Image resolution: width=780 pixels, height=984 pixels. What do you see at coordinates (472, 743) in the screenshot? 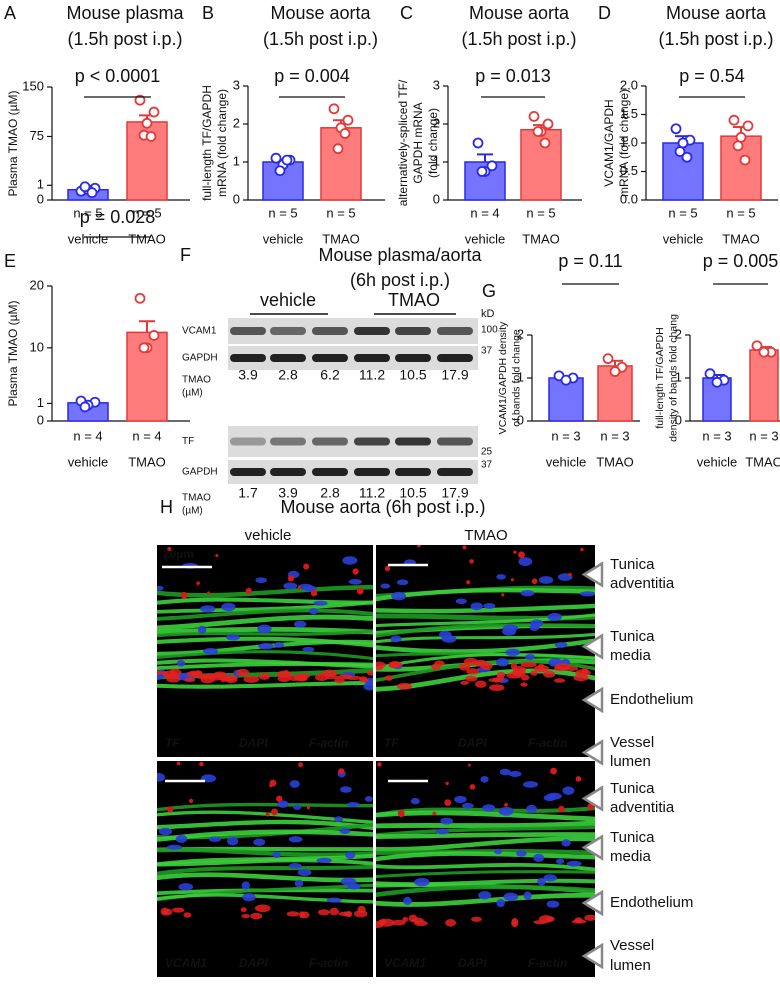
I see `stain-label: DAPI` at bounding box center [472, 743].